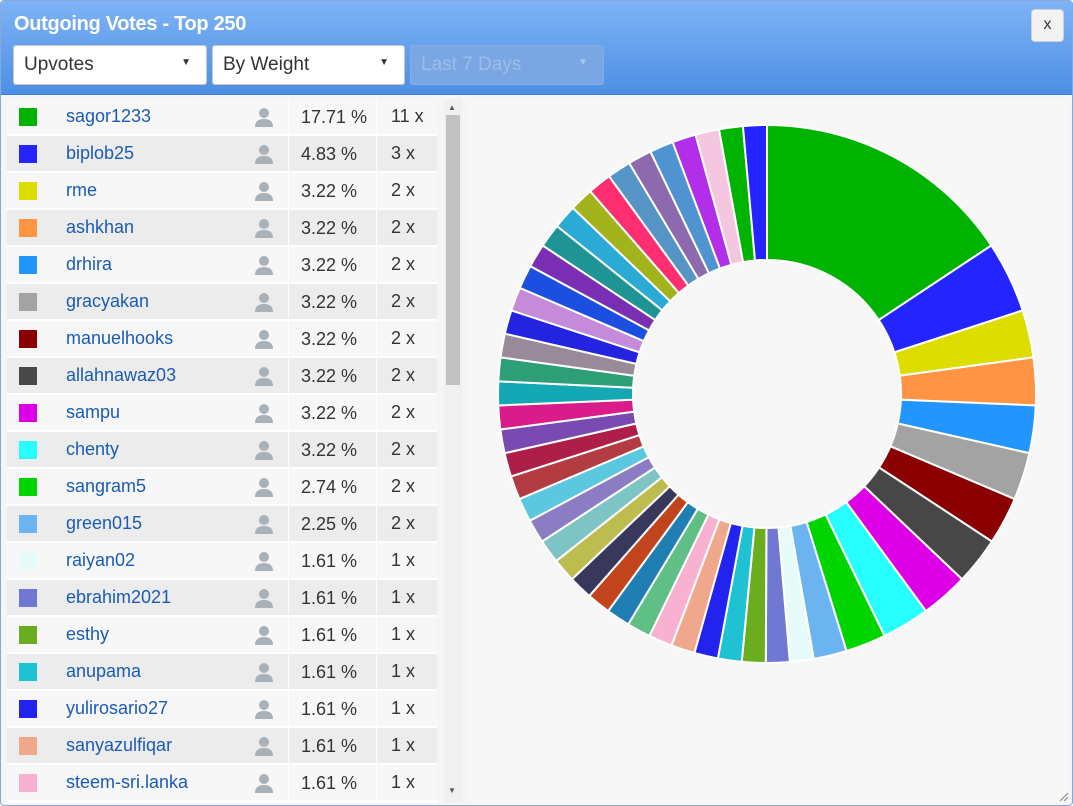  I want to click on vote-count: 11 x, so click(407, 116).